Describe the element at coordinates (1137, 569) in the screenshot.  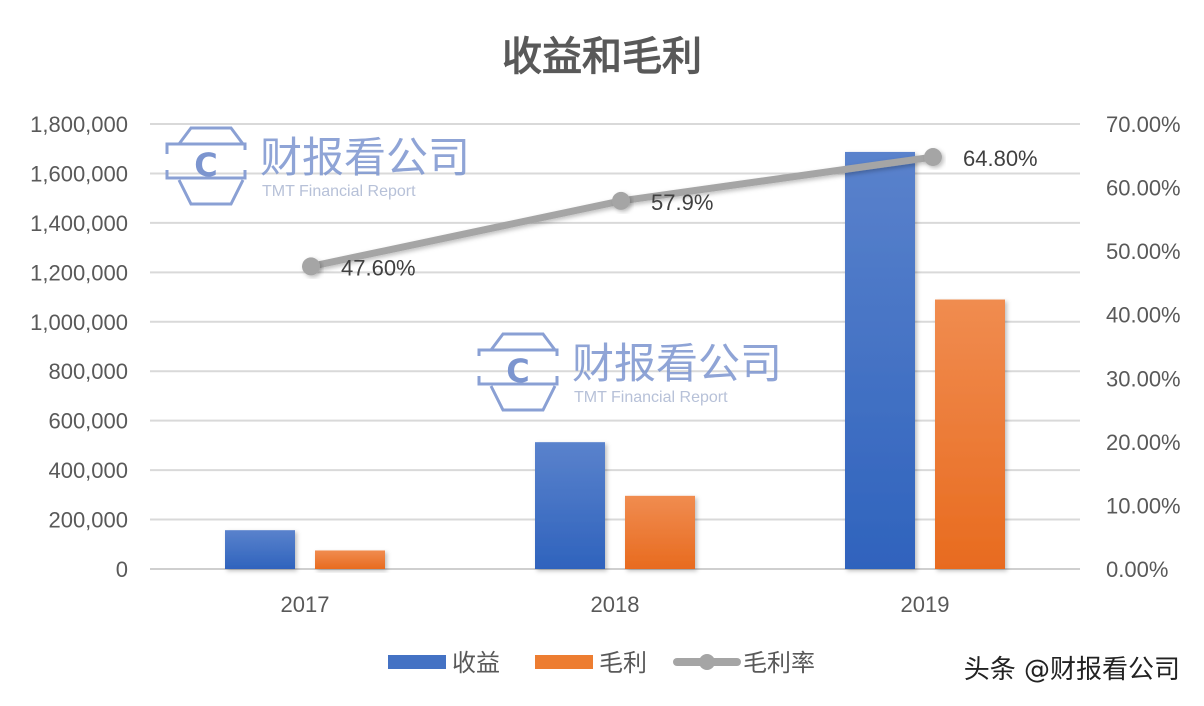
I see `y2-tick-label: 0.00%` at that location.